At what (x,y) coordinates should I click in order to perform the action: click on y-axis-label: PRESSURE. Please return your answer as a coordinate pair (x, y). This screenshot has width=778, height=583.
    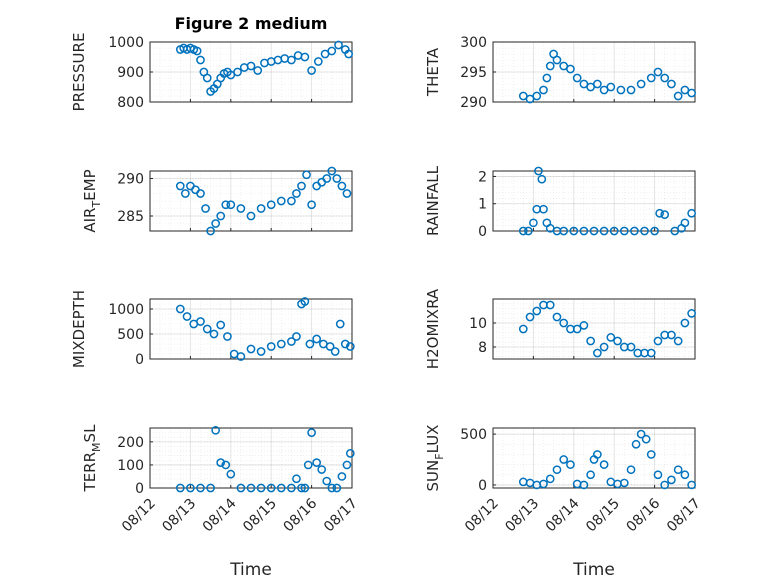
    Looking at the image, I should click on (79, 72).